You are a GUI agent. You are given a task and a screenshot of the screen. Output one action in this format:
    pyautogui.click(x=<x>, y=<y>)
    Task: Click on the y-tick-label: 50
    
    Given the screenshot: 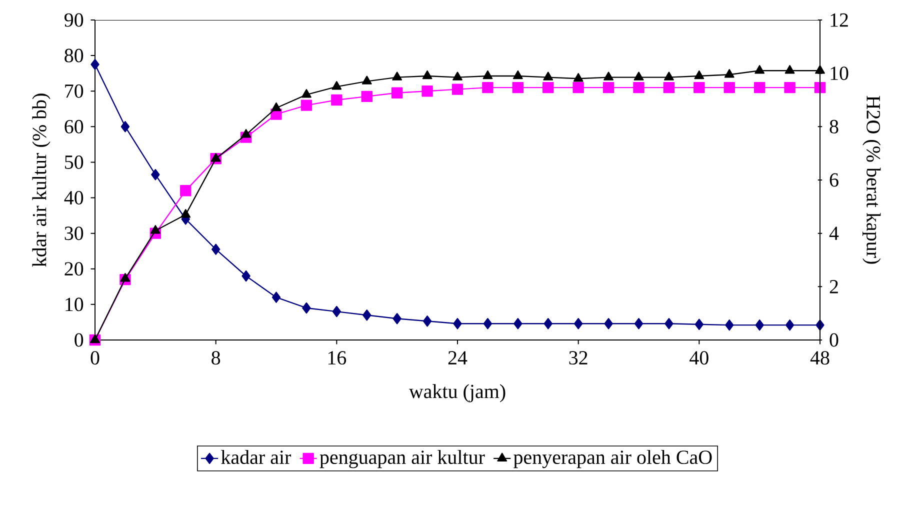 What is the action you would take?
    pyautogui.click(x=74, y=162)
    